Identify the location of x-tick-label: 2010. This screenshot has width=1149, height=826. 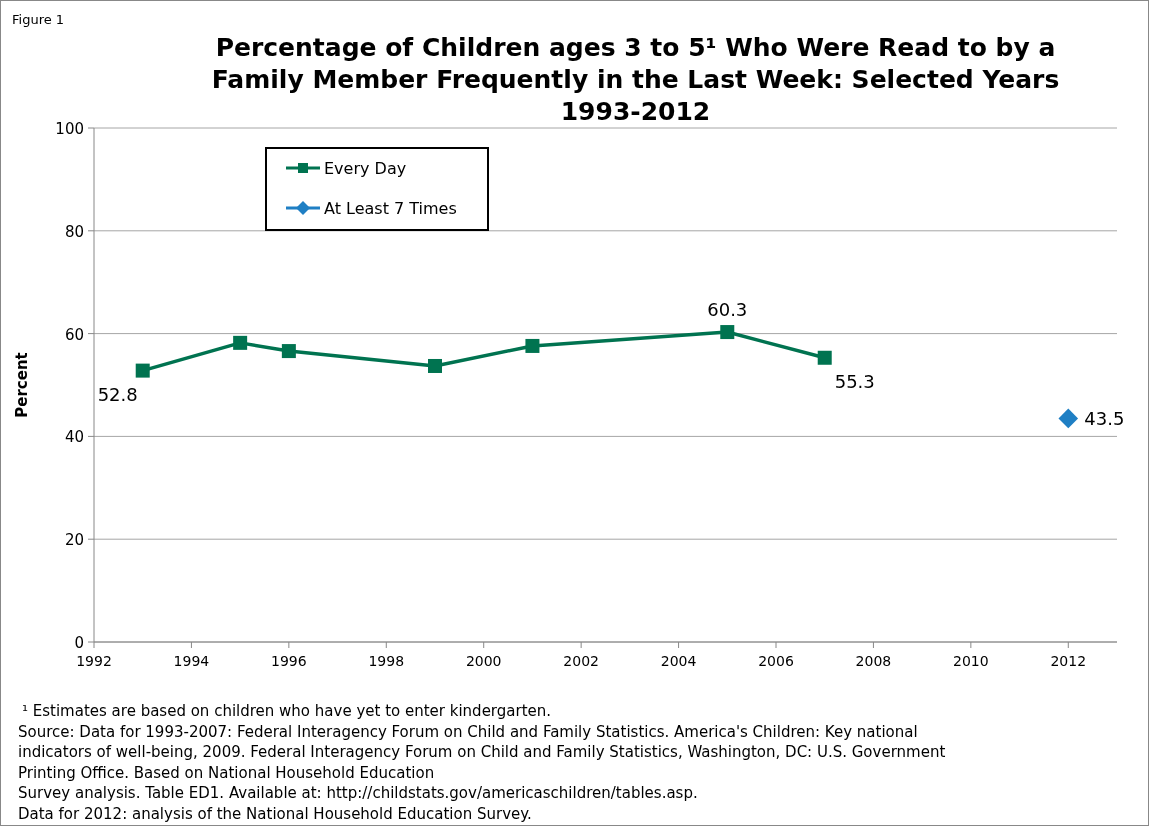
(971, 661).